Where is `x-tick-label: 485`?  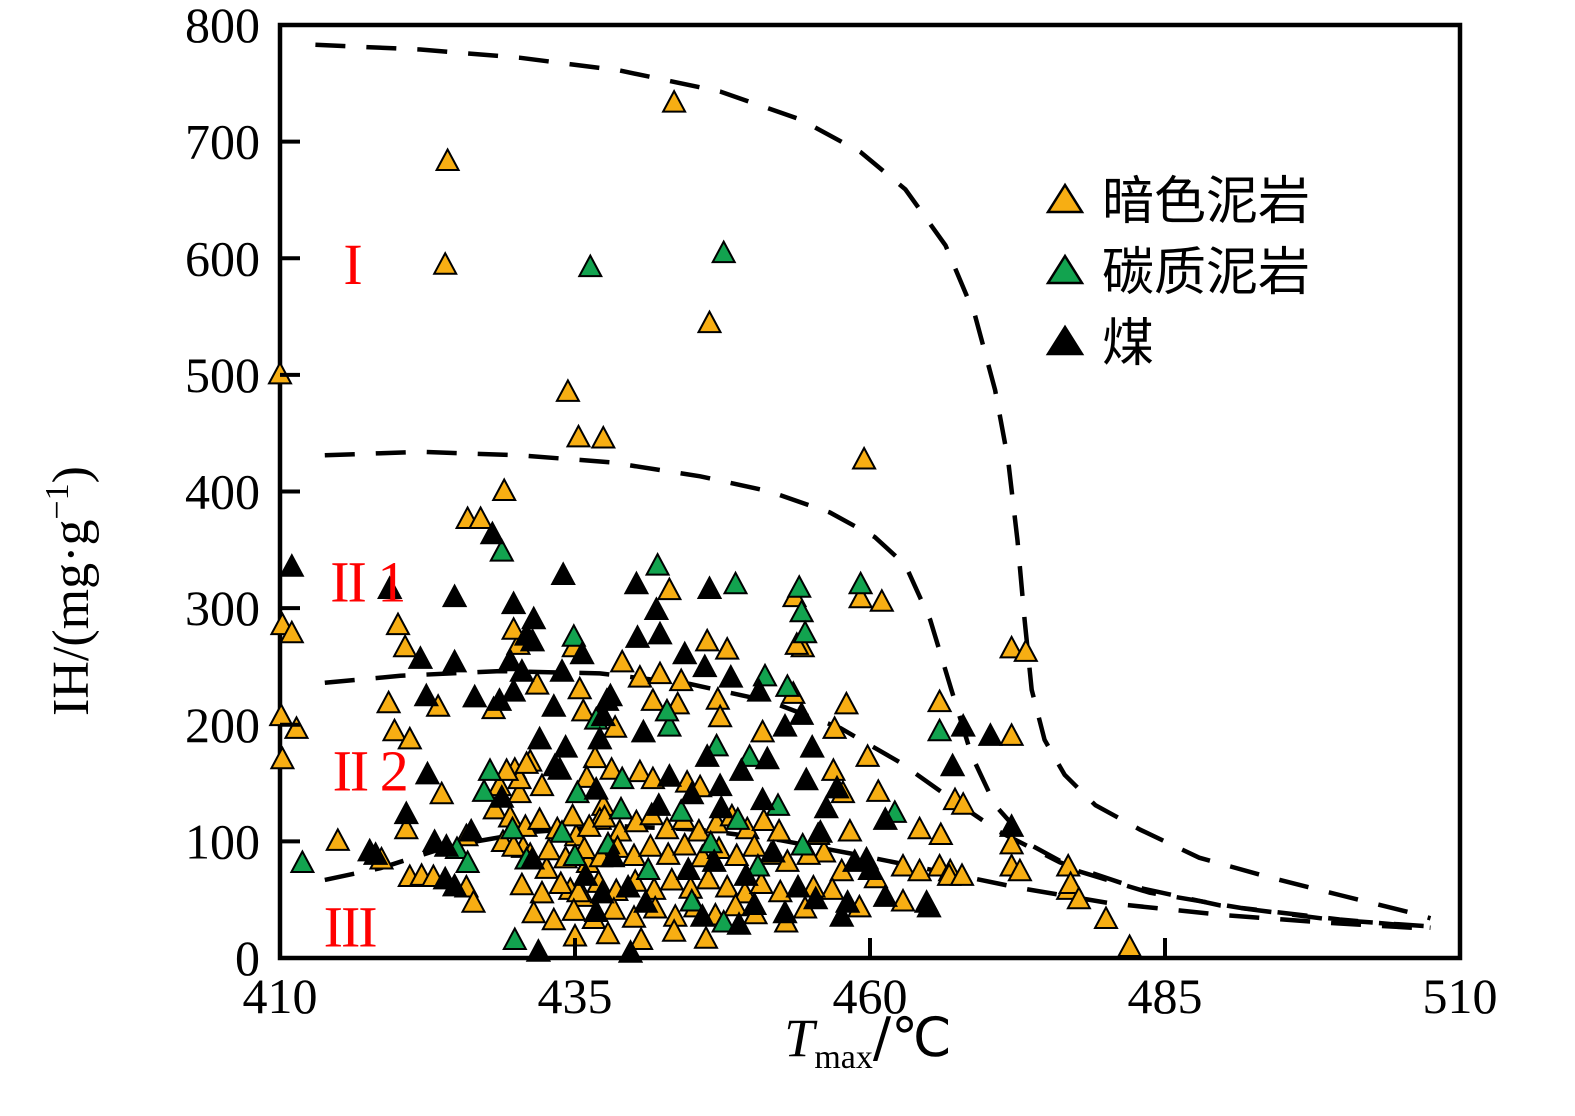 x-tick-label: 485 is located at coordinates (1165, 996).